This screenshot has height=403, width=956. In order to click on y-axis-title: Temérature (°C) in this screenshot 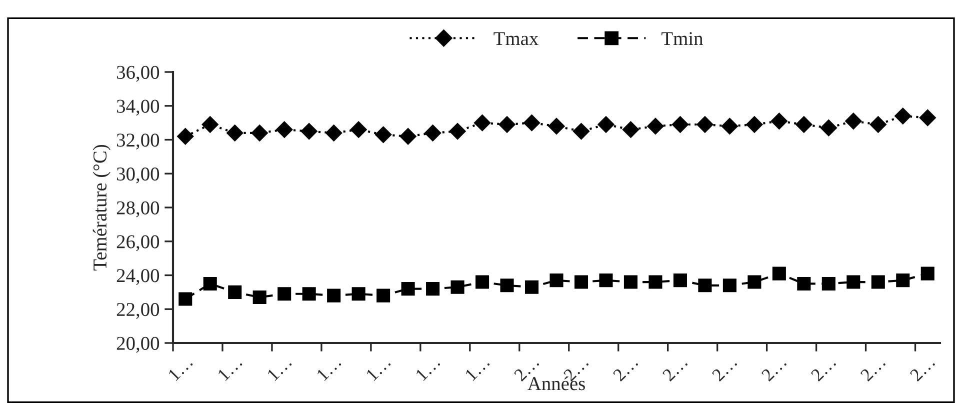, I will do `click(101, 207)`.